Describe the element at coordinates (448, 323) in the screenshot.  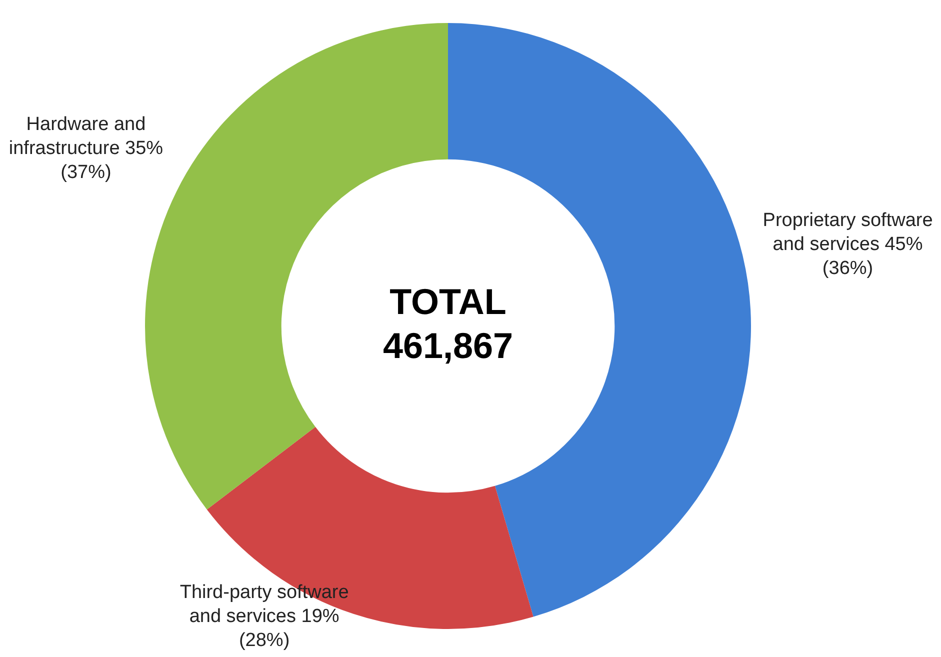
I see `text: TOTAL 461,867` at that location.